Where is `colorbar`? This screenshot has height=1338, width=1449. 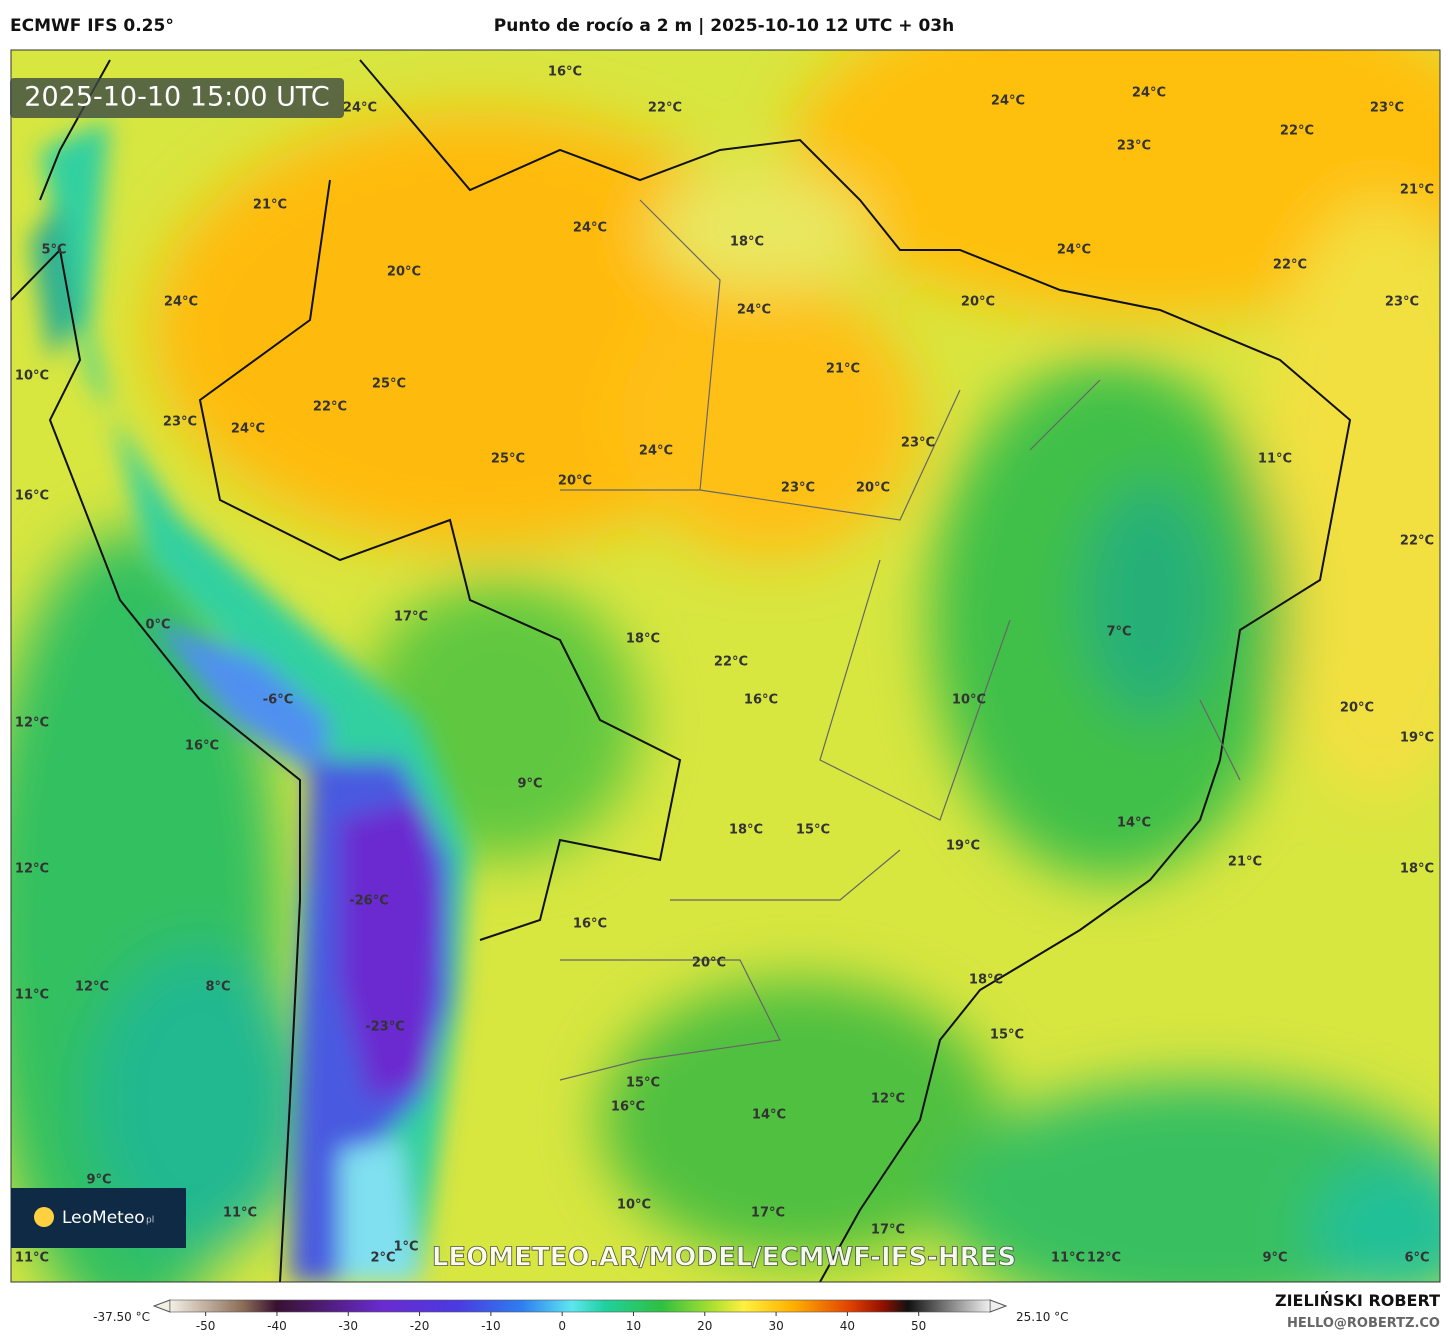
colorbar is located at coordinates (580, 1306).